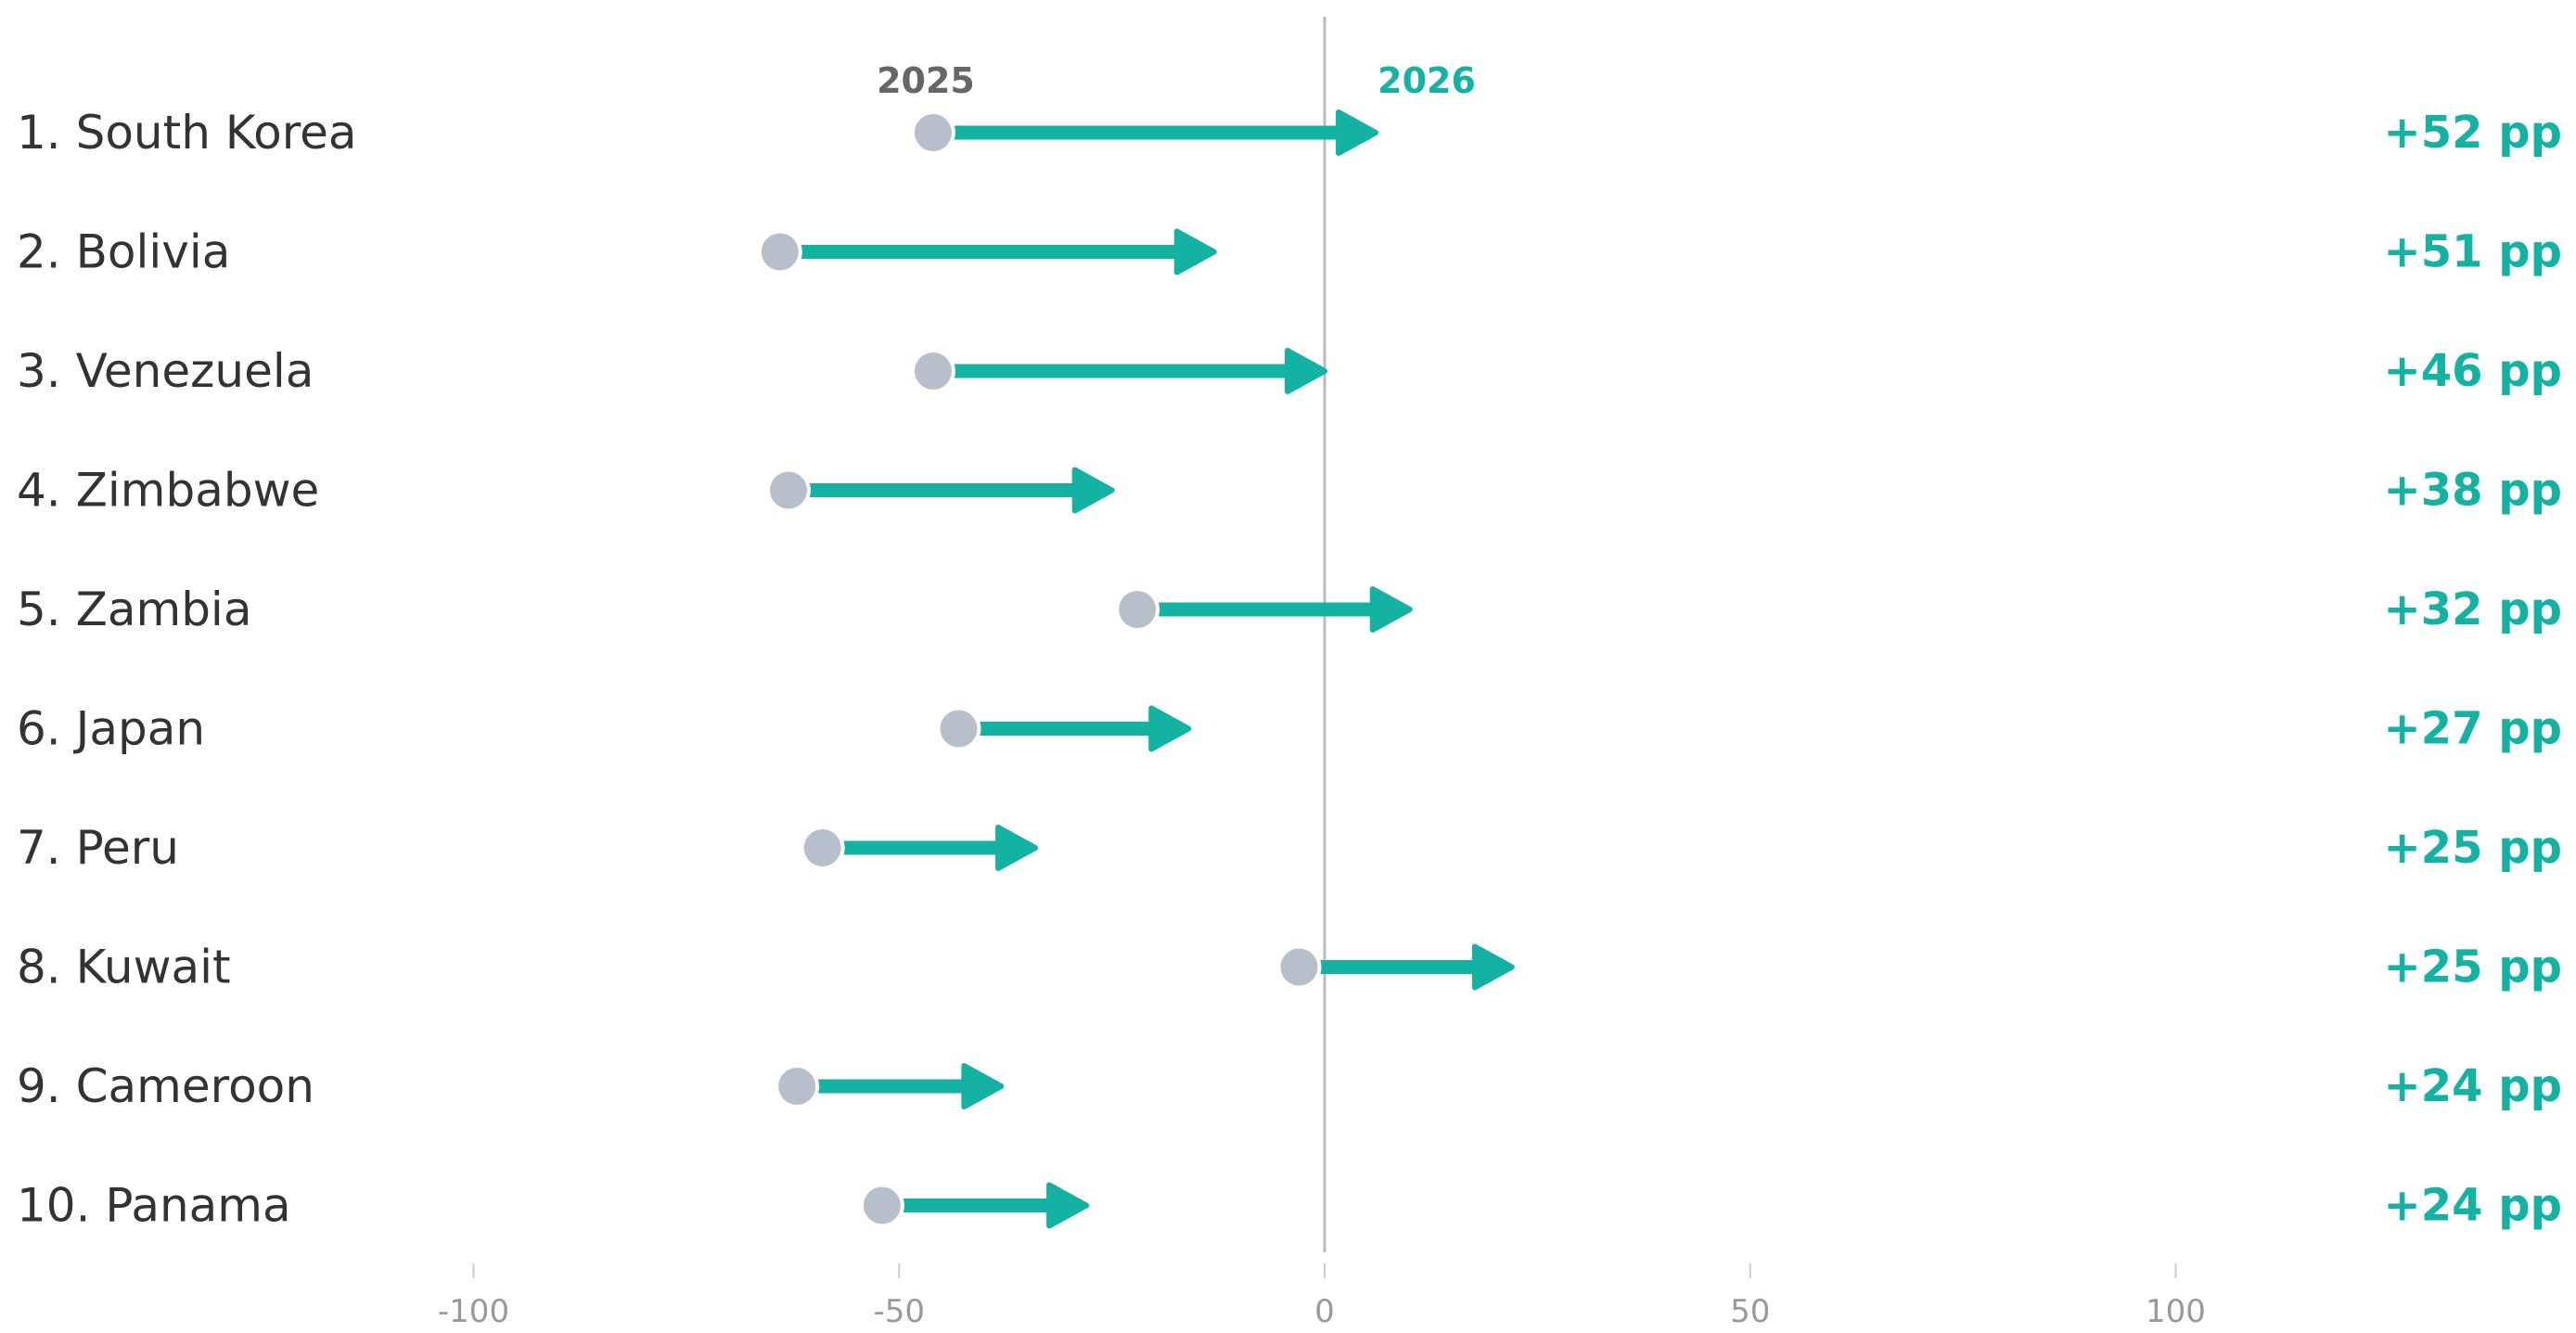 This screenshot has width=2576, height=1333. Describe the element at coordinates (1289, 491) in the screenshot. I see `chart-row: 4. Zimbabwe +38 pp` at that location.